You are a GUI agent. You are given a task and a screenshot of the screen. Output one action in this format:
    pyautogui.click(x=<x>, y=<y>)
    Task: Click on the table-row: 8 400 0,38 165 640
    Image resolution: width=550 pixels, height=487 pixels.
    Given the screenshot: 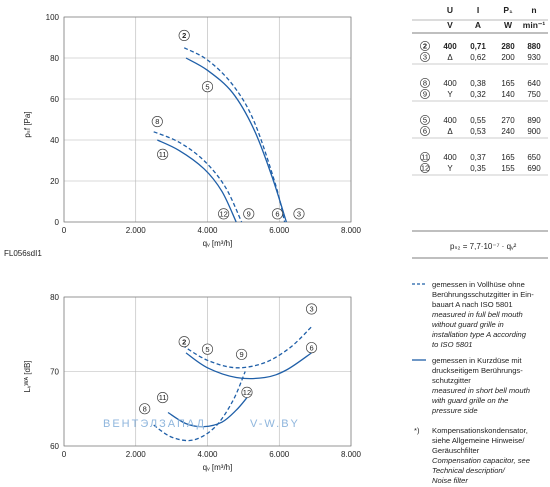 What is the action you would take?
    pyautogui.click(x=480, y=83)
    